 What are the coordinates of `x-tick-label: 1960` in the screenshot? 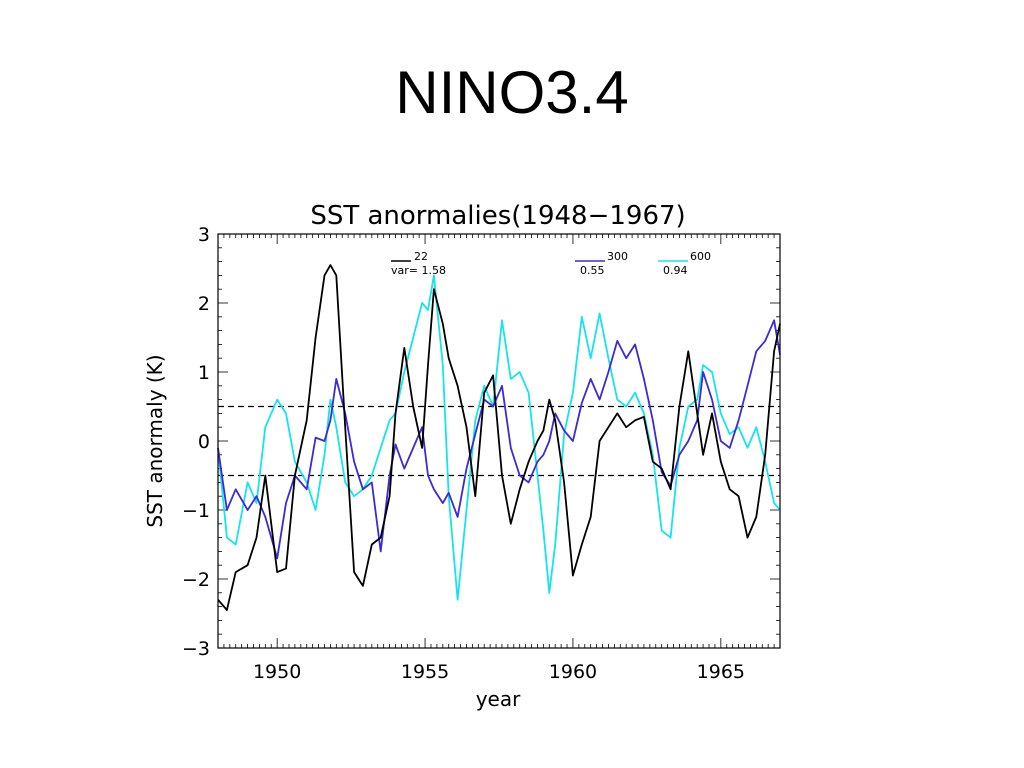 It's located at (573, 672).